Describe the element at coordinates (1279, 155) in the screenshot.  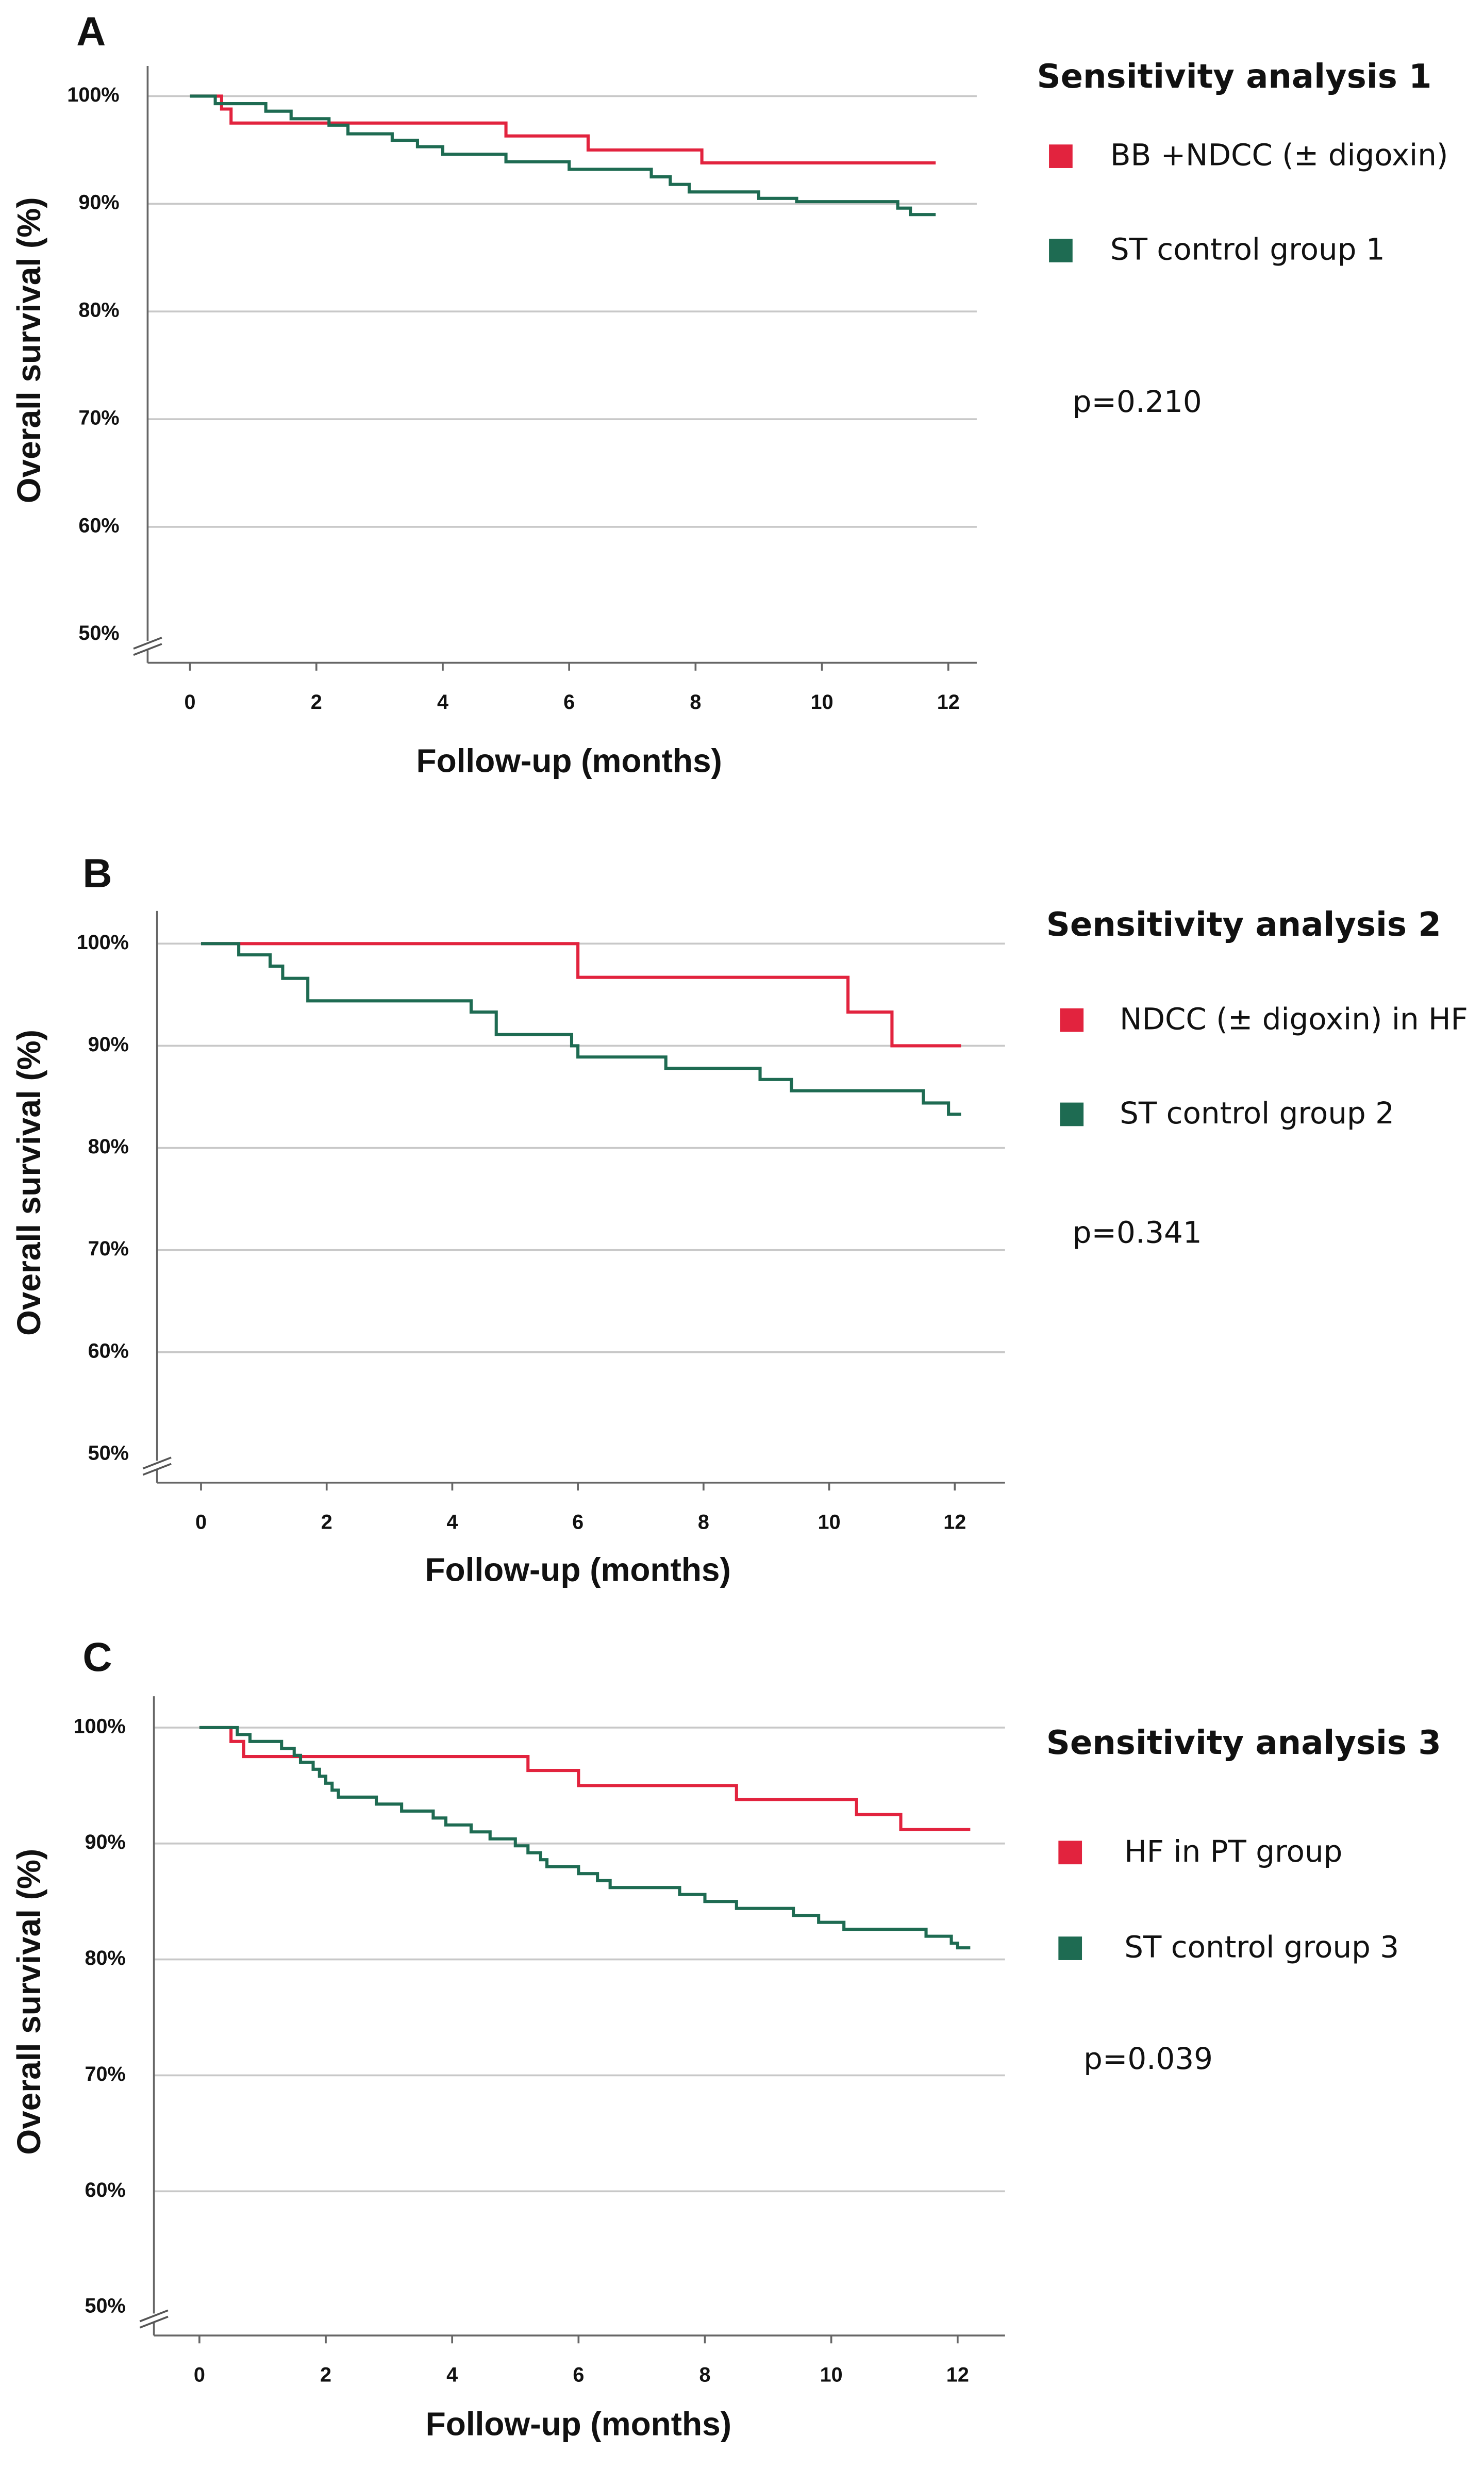
I see `legend-label: BB +NDCC (± digoxin)` at that location.